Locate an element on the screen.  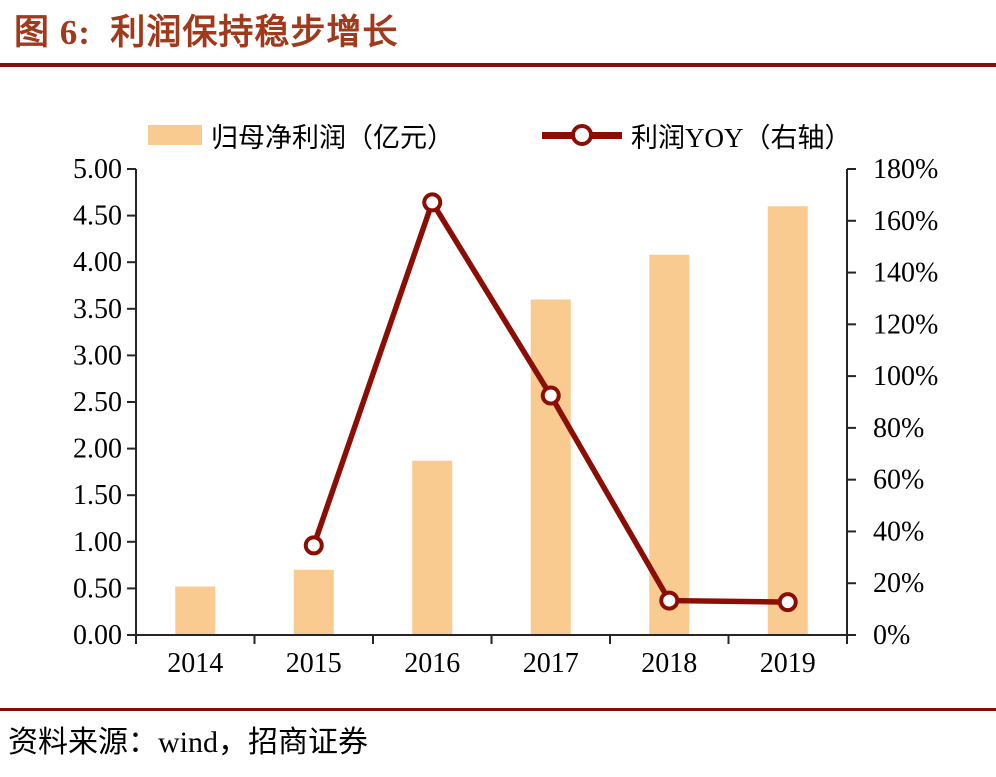
left-tick-label: 2.00 is located at coordinates (97, 449).